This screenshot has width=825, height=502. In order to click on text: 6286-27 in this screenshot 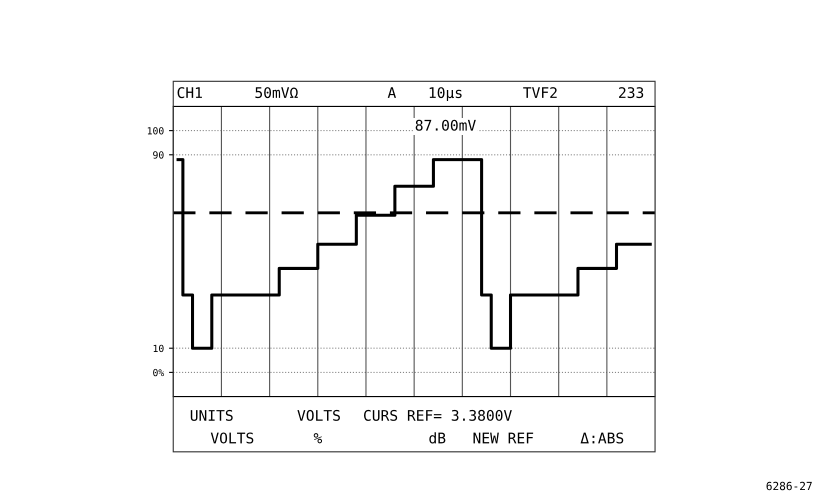, I will do `click(789, 486)`.